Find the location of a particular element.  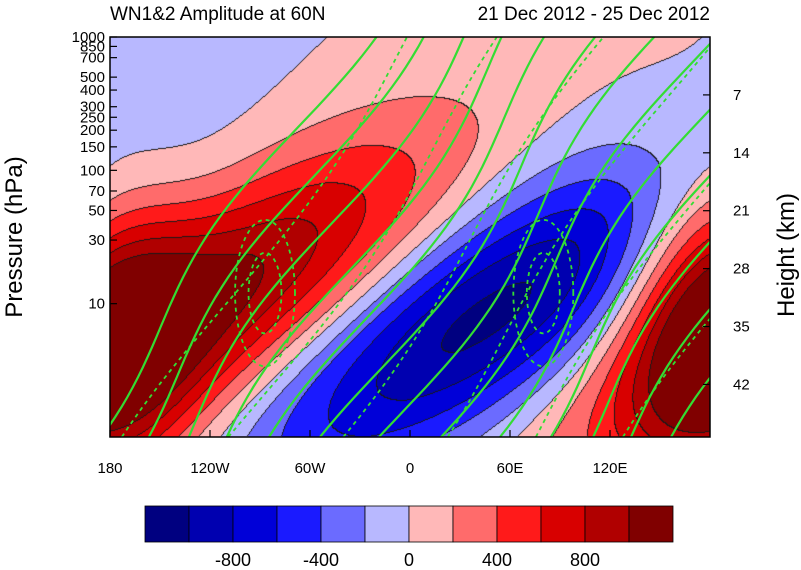

longitude-tick-label: 0 is located at coordinates (410, 468).